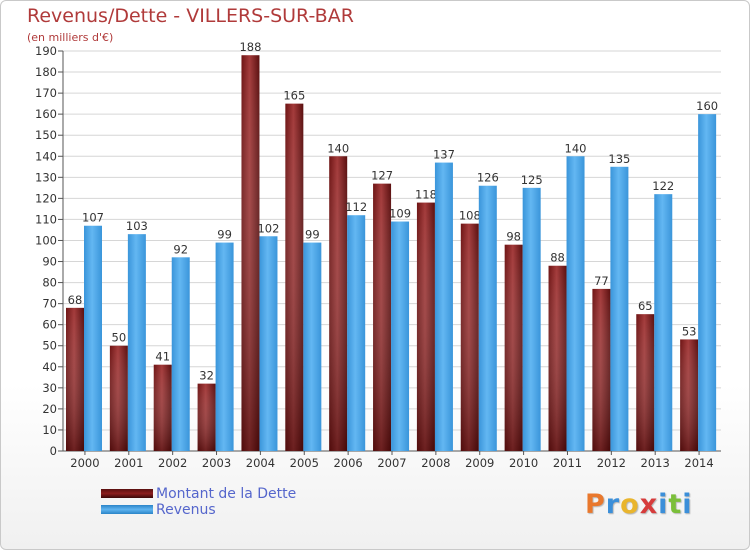 The width and height of the screenshot is (750, 550). I want to click on data-label-dette: 68, so click(75, 300).